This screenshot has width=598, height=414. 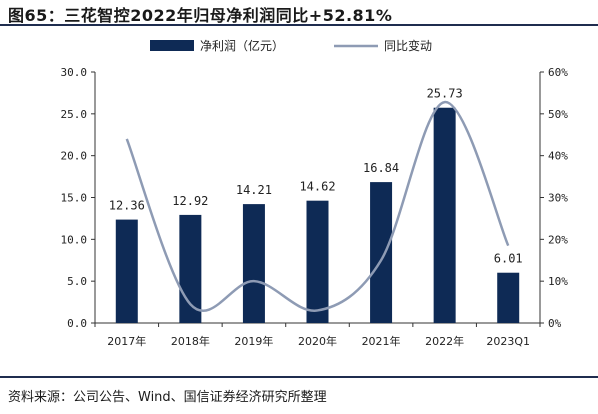 I want to click on chart-title: 图65：三花智控2022年归母净利润同比+52.81%, so click(x=200, y=15).